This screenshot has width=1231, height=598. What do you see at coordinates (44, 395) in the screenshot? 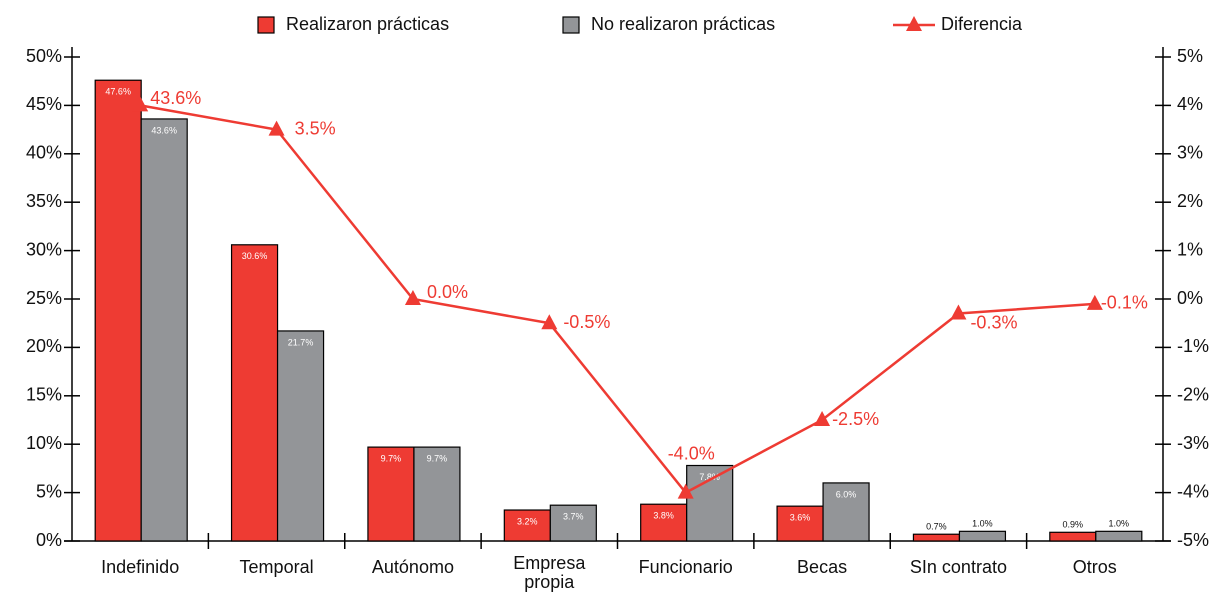
I see `y-tick-label: 15%` at bounding box center [44, 395].